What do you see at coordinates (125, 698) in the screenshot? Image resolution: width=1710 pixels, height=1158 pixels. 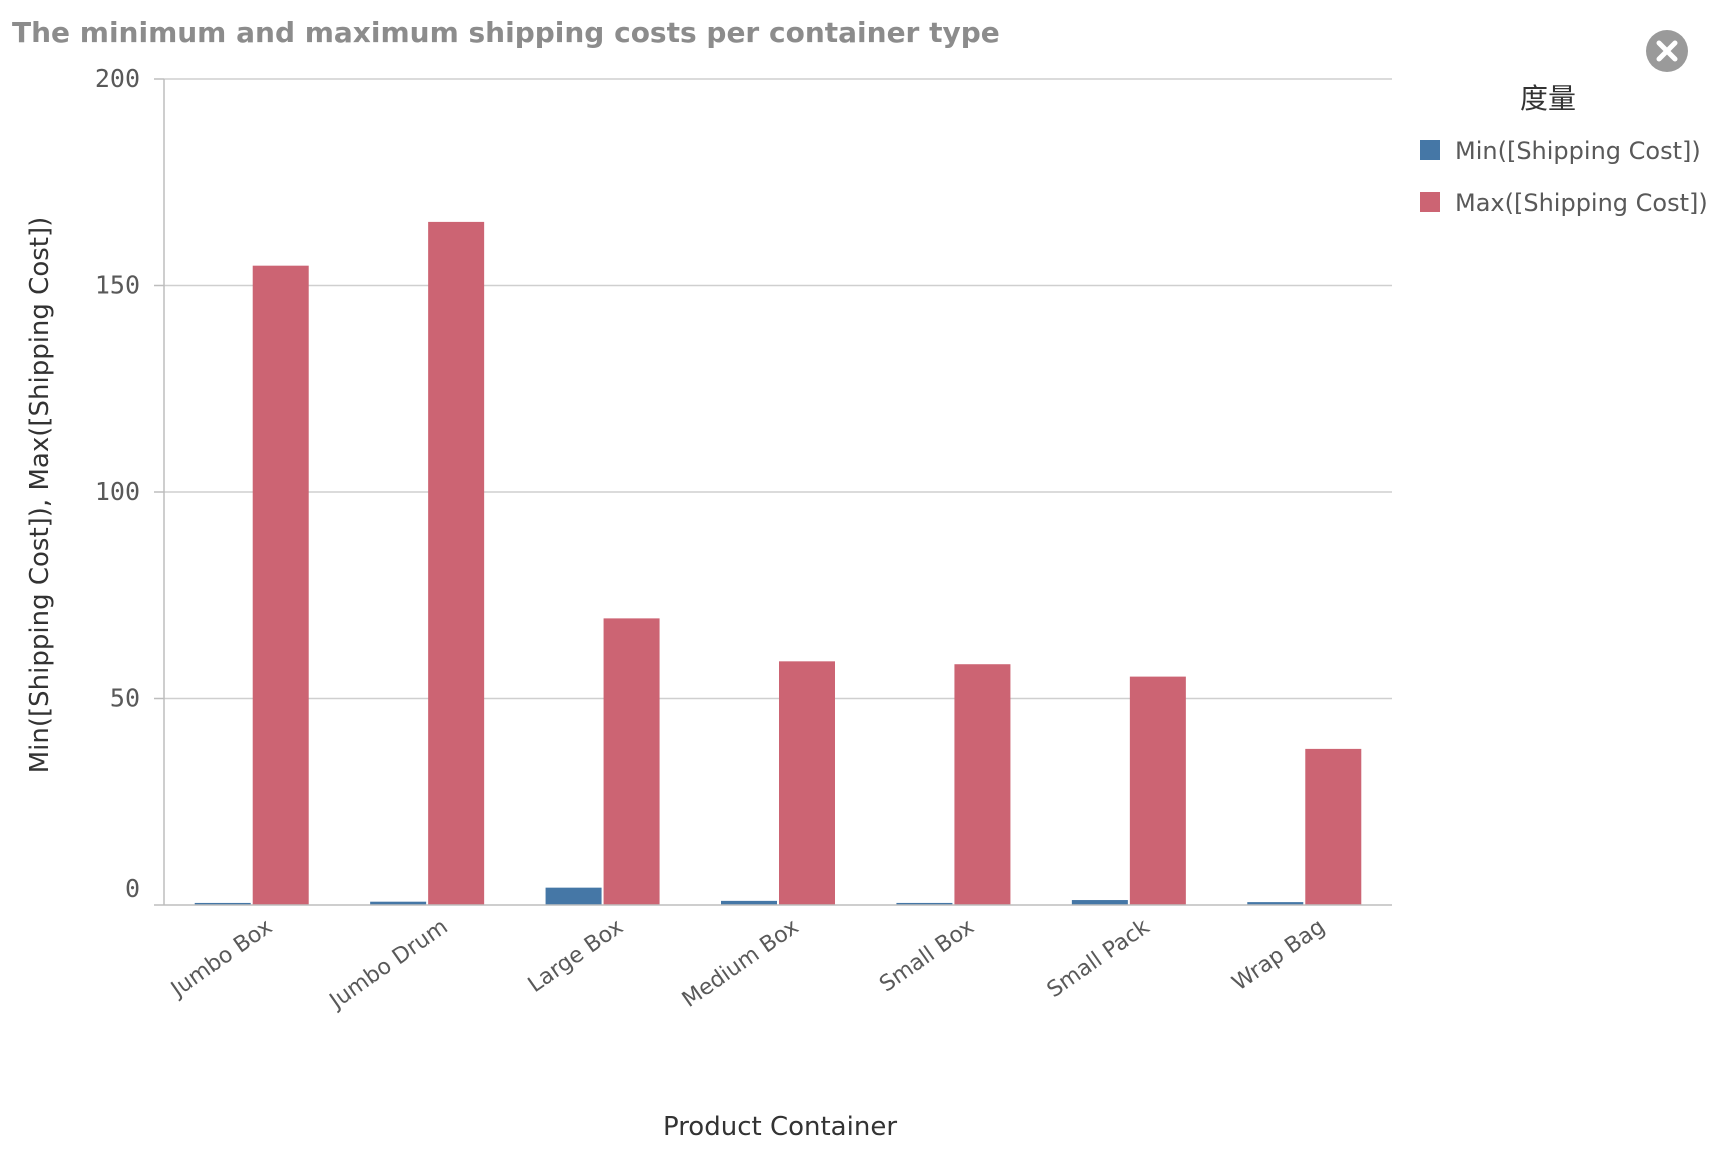 I see `y-tick-label: 50` at bounding box center [125, 698].